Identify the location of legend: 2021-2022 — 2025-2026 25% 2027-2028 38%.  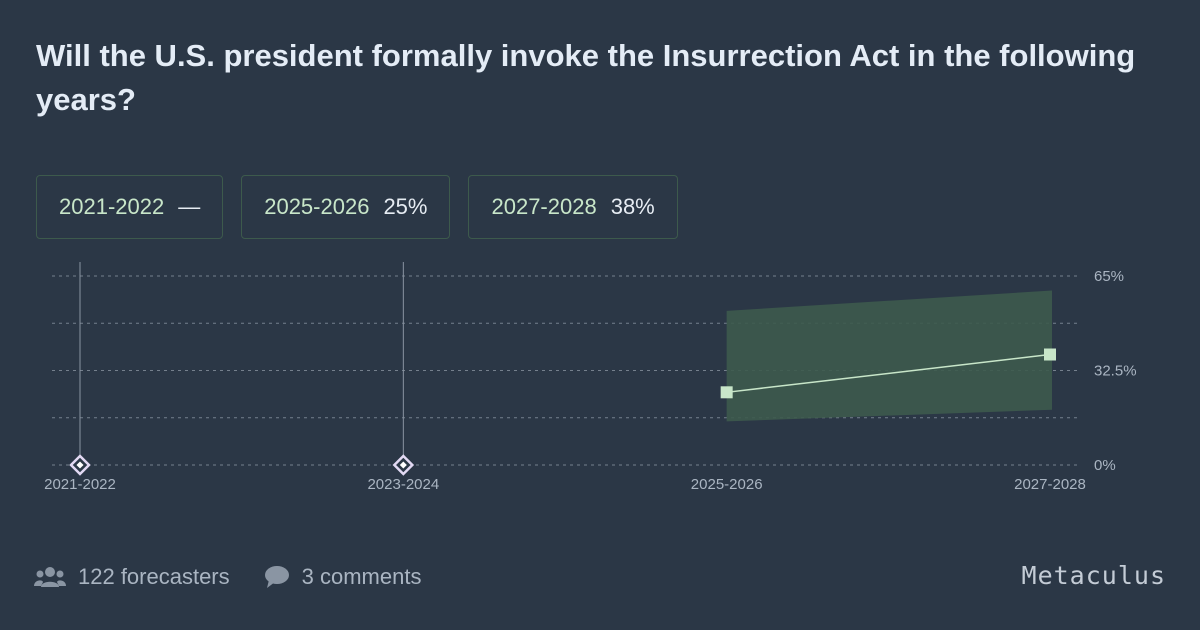
(357, 207).